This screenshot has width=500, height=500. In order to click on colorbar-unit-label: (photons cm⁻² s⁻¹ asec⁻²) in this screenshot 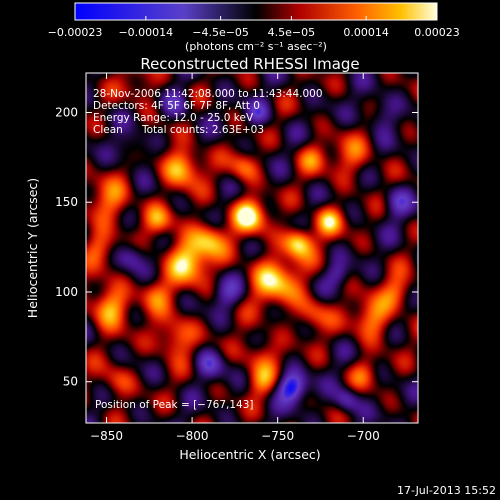, I will do `click(256, 46)`.